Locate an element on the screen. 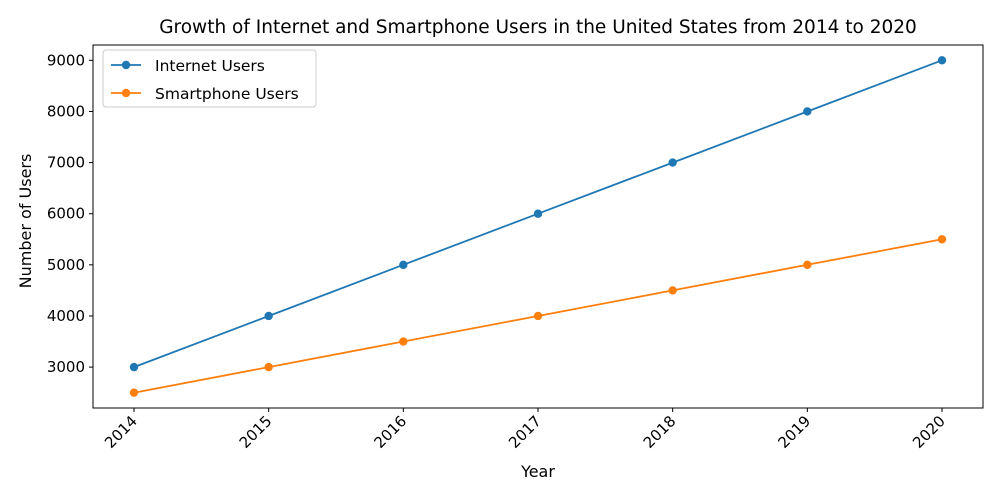 The height and width of the screenshot is (500, 1000). y-axis-label: Number of Users is located at coordinates (25, 221).